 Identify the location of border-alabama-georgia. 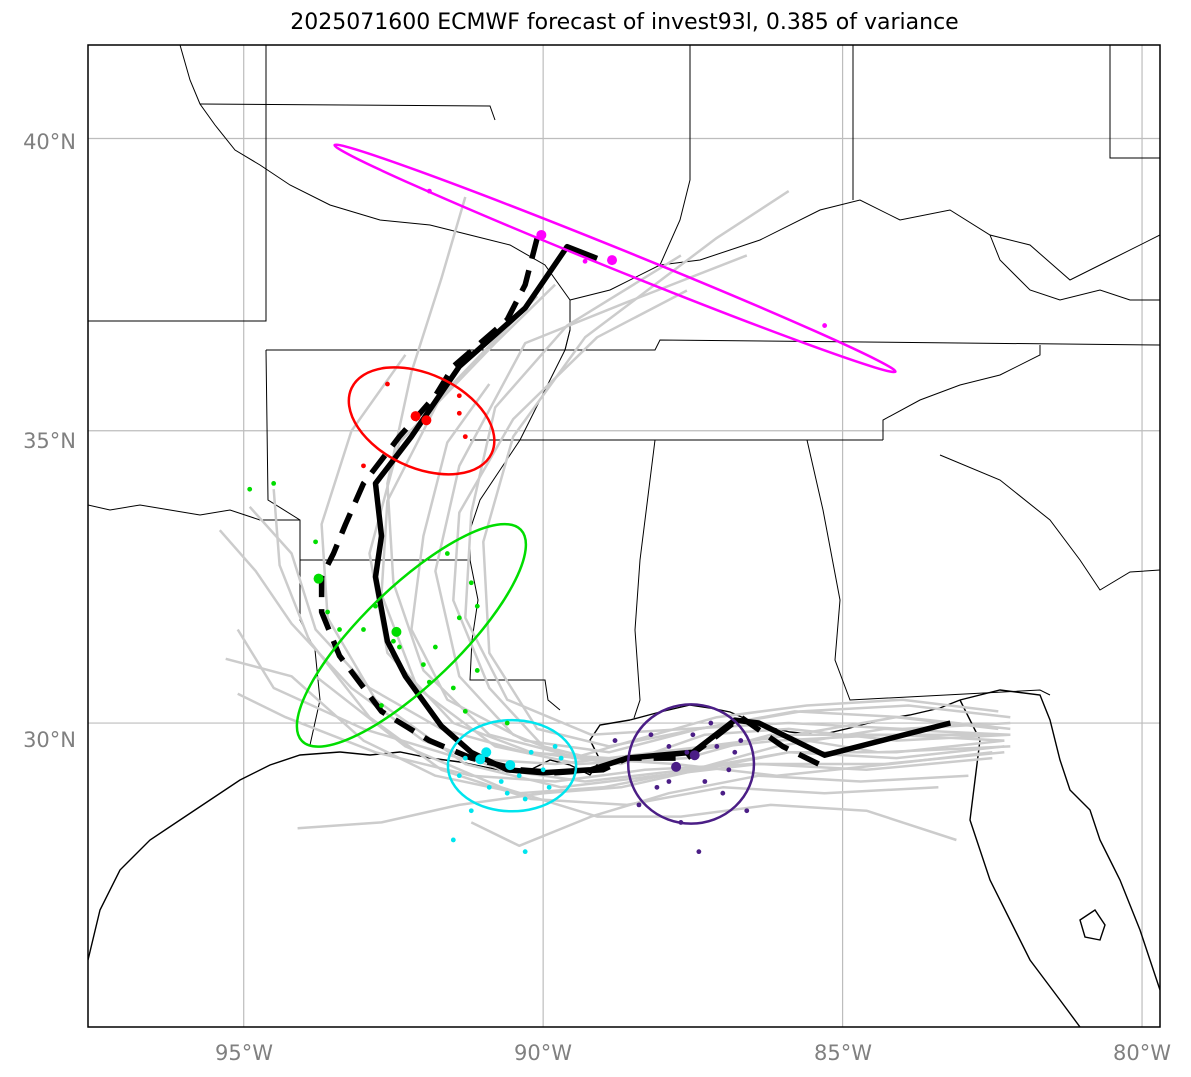
(928, 570).